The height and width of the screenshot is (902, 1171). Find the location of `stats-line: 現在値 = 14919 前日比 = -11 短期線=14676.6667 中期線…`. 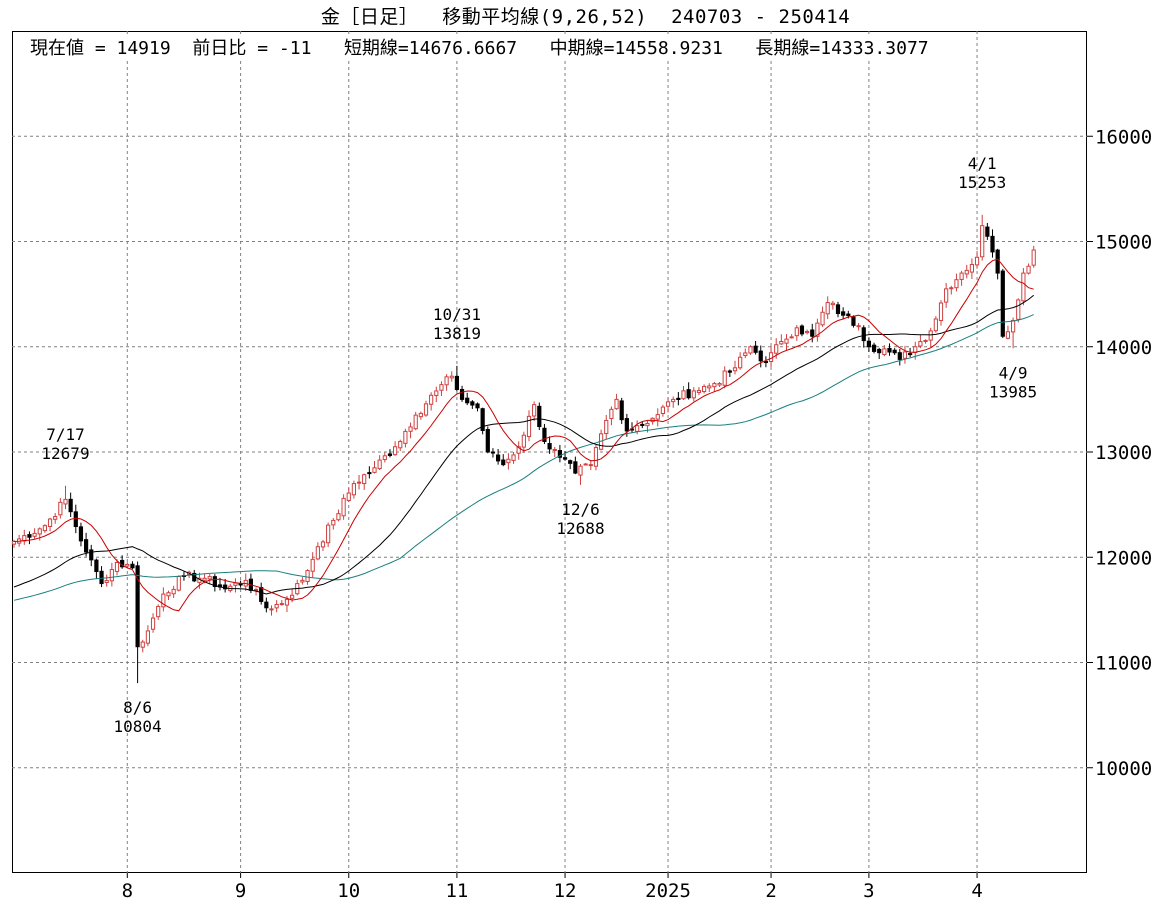

stats-line: 現在値 = 14919 前日比 = -11 短期線=14676.6667 中期線… is located at coordinates (479, 47).